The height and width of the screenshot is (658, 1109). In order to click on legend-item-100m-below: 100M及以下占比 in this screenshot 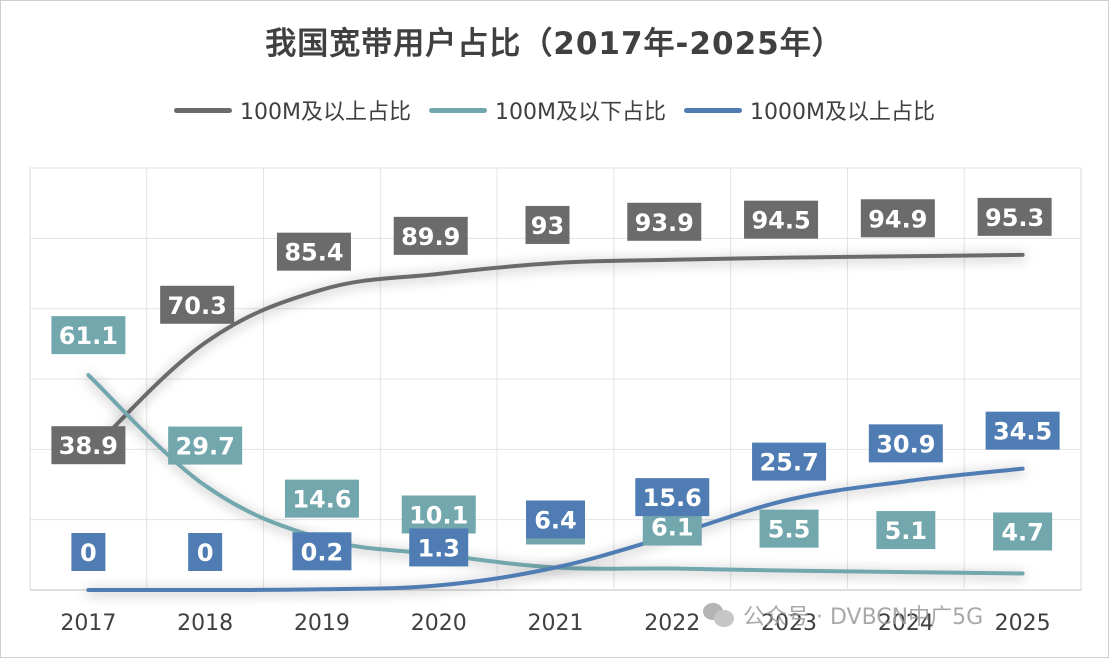, I will do `click(547, 110)`.